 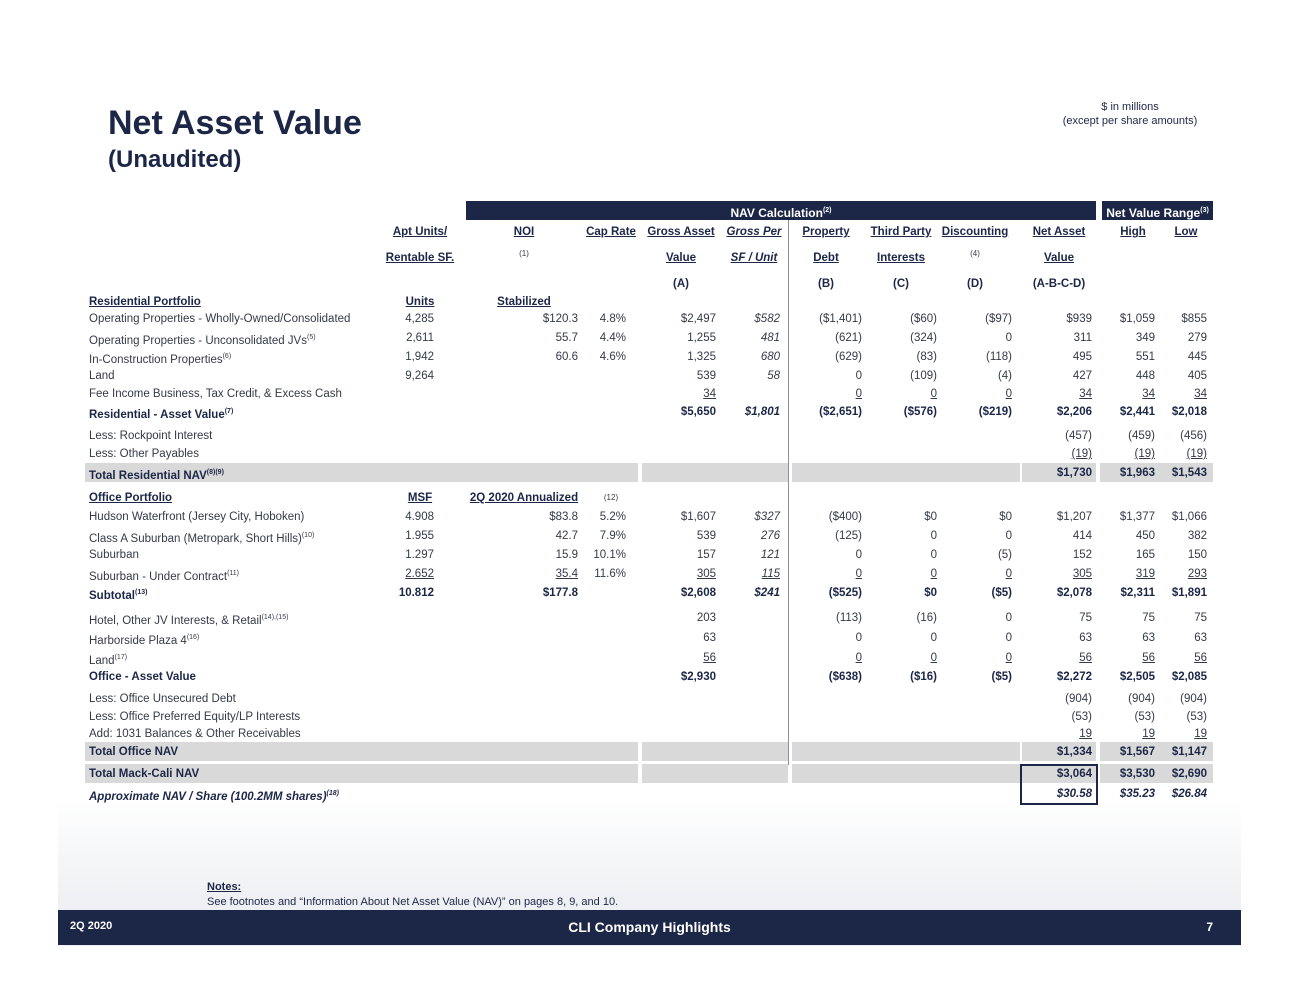 I want to click on table-cell: 405, so click(x=1197, y=376).